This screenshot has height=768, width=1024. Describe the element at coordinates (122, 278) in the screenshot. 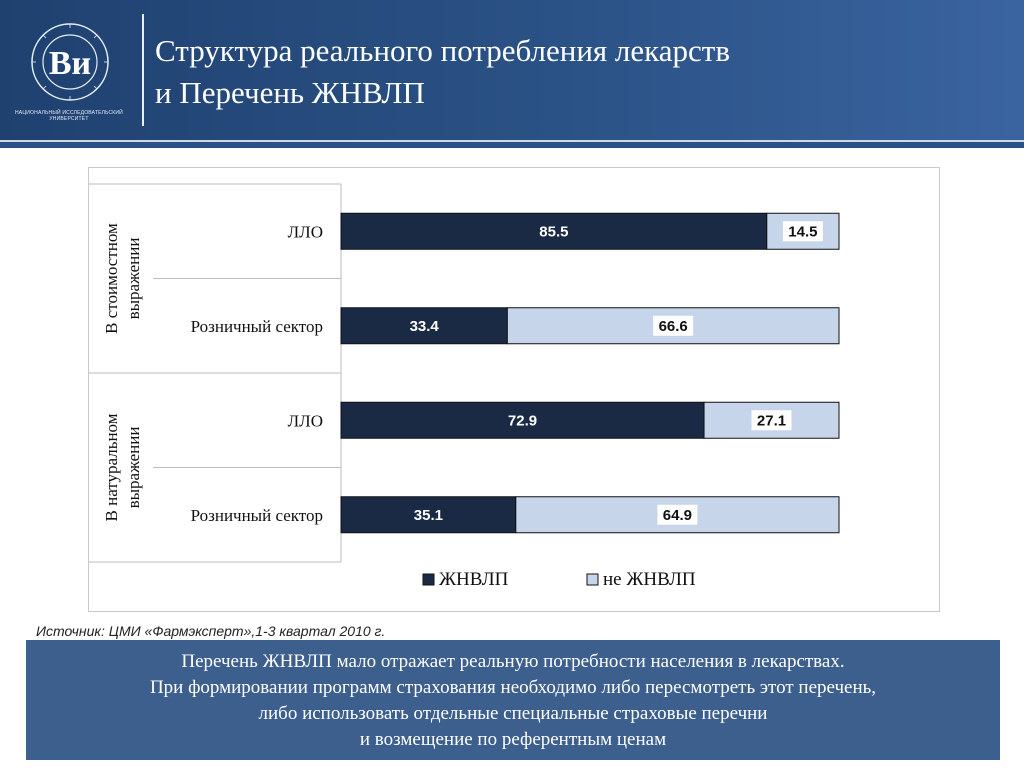

I see `group-label: В стоимостном выражении` at that location.